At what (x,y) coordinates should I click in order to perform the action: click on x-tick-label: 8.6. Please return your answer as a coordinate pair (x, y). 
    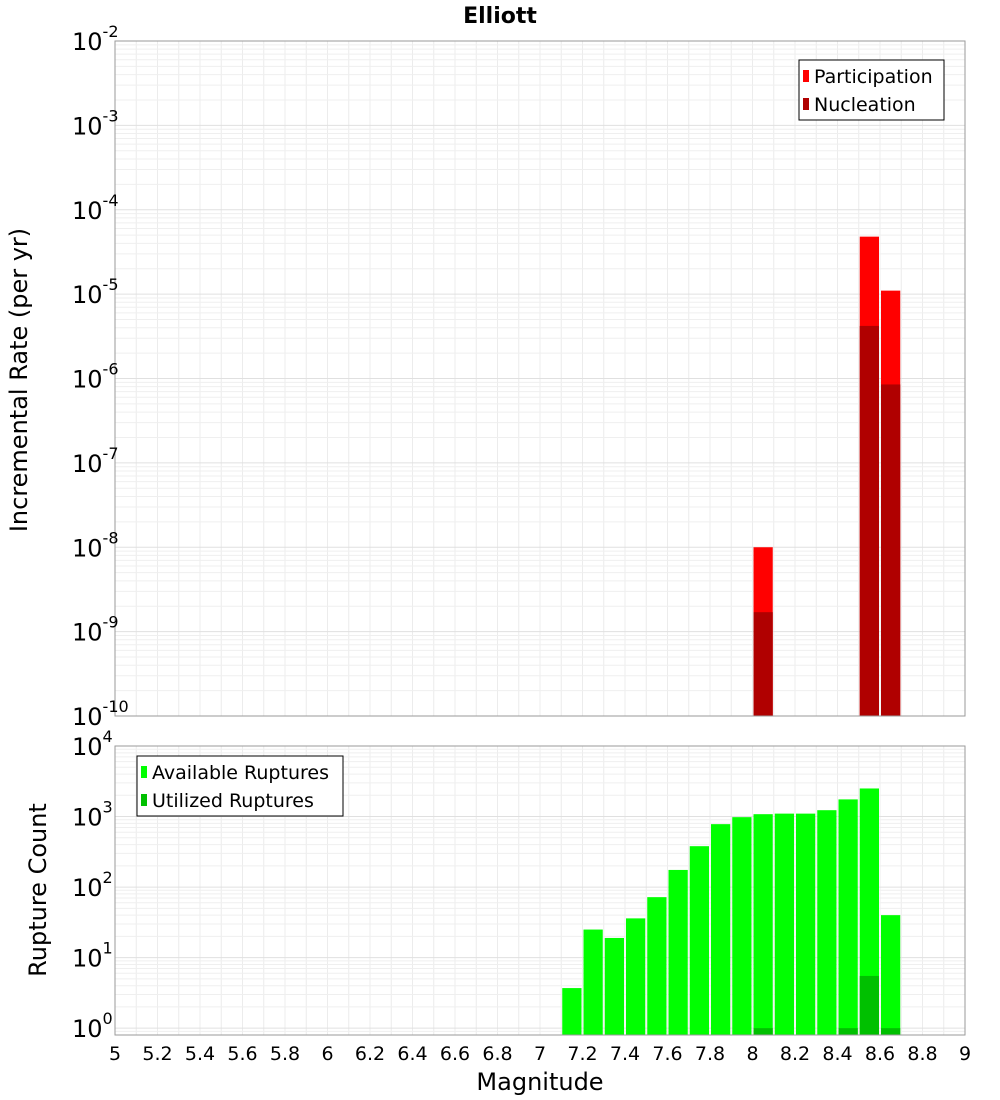
    Looking at the image, I should click on (880, 1054).